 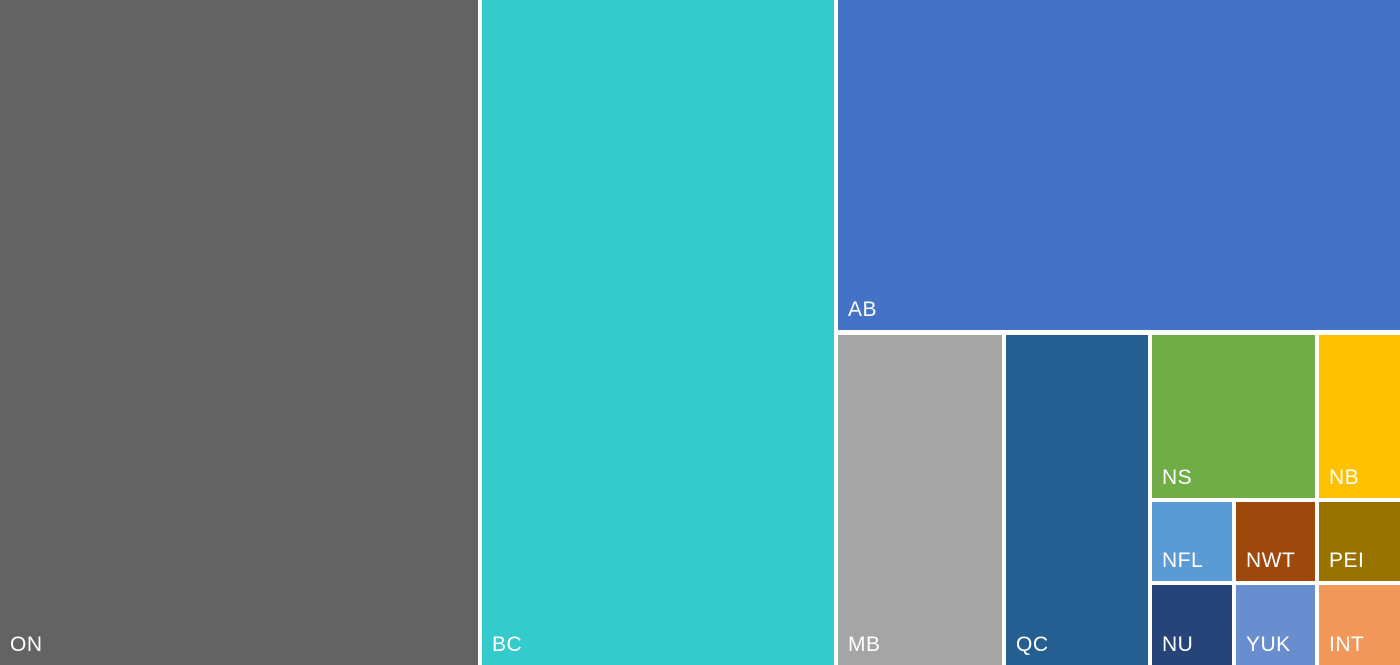 I want to click on treemap-tile-mb: MB, so click(x=920, y=500).